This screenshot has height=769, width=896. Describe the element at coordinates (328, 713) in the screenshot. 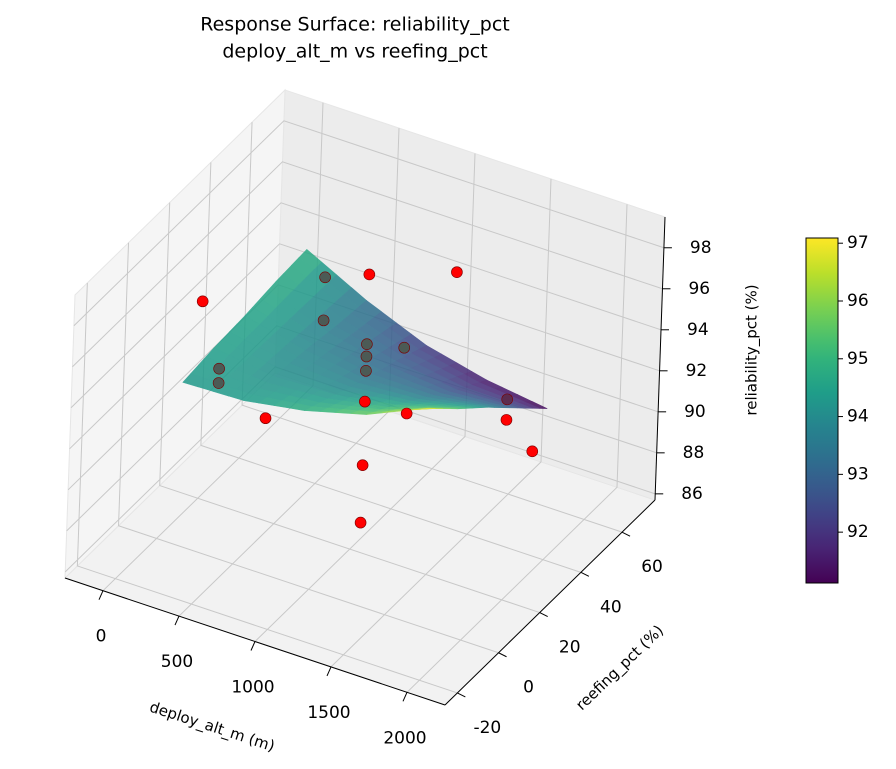

I see `x-tick-label: 1500` at that location.